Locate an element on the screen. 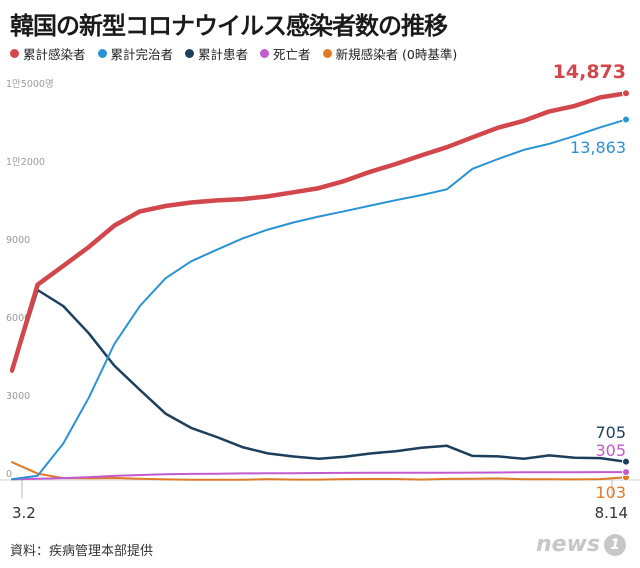 This screenshot has height=568, width=640. series-end-label: 103 is located at coordinates (610, 492).